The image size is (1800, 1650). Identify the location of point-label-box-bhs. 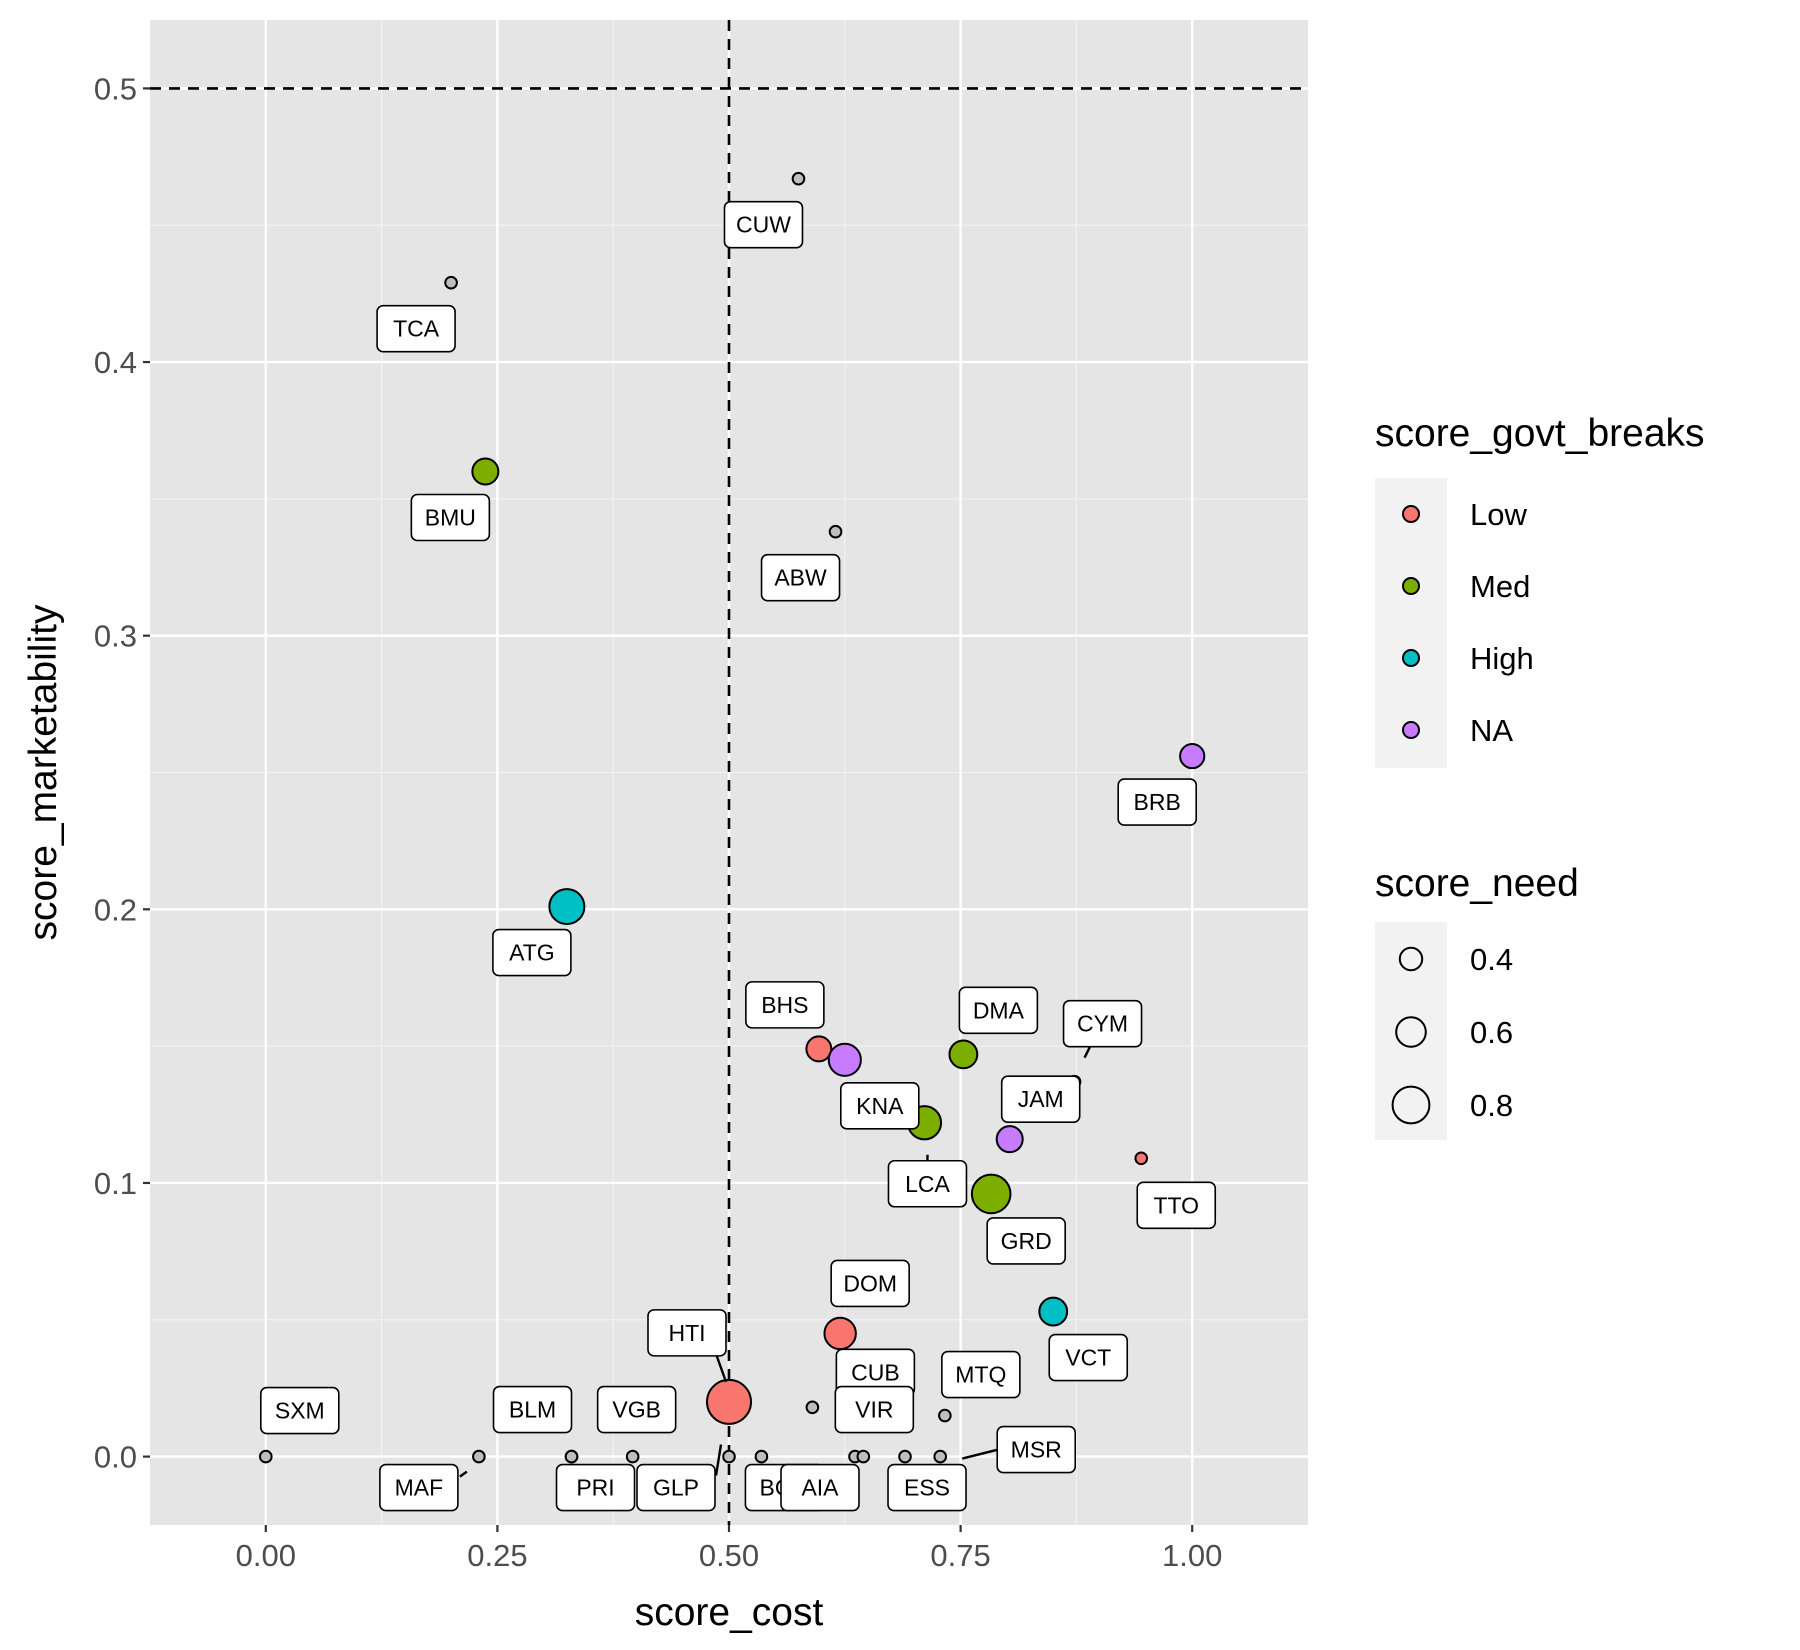
(785, 1005).